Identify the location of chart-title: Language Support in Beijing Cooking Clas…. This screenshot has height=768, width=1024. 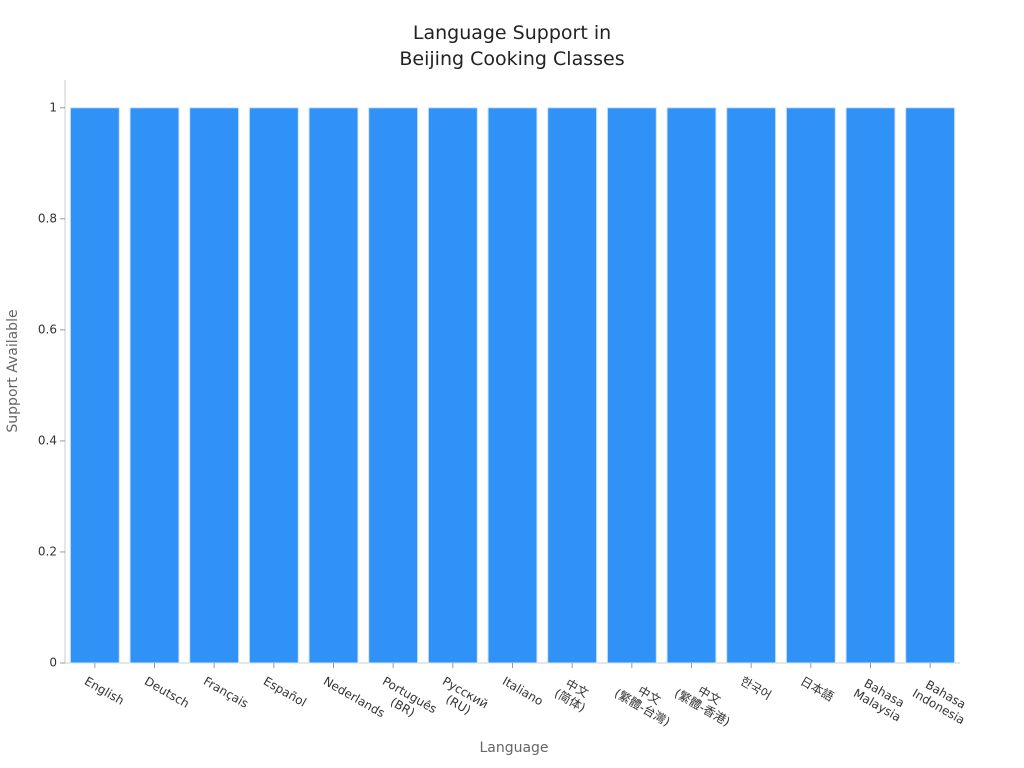
(512, 46).